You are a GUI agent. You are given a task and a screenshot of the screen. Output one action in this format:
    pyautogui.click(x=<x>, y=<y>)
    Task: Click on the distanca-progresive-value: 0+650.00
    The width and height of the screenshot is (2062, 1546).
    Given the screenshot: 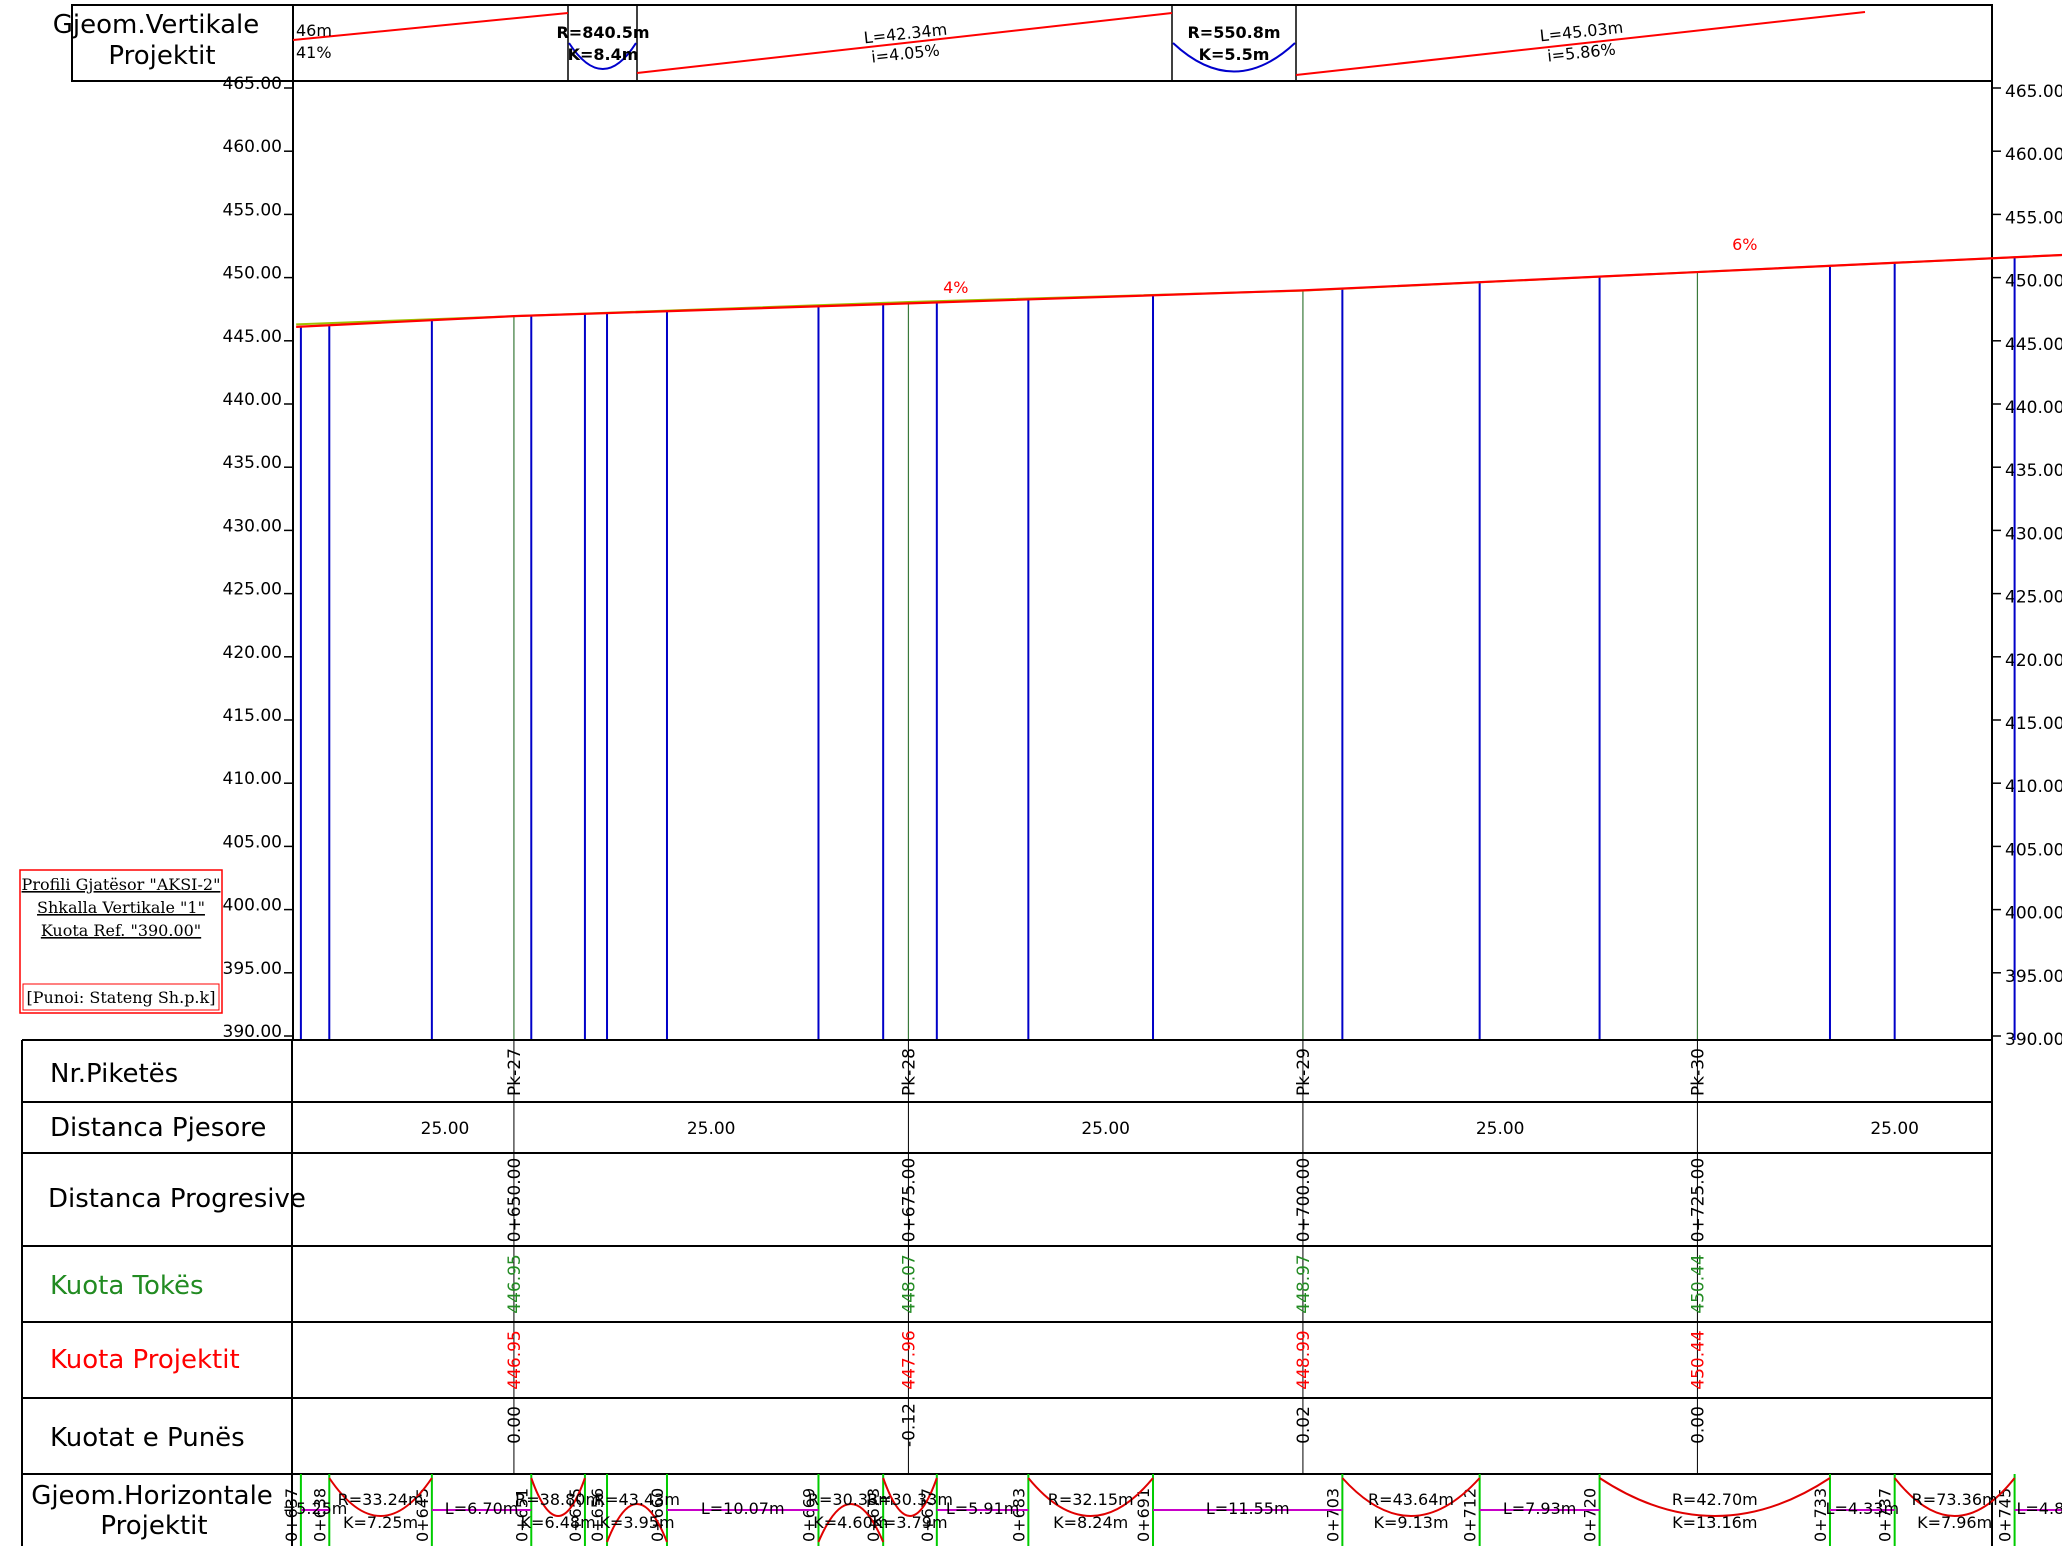 What is the action you would take?
    pyautogui.click(x=515, y=1200)
    